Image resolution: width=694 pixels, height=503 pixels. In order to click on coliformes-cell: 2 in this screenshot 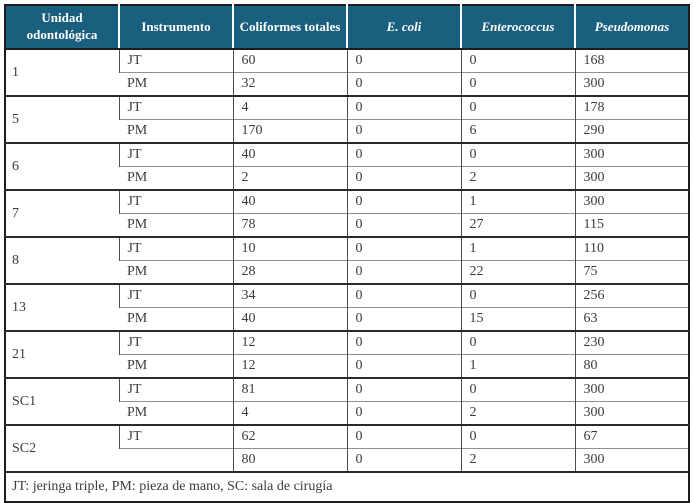, I will do `click(289, 178)`.